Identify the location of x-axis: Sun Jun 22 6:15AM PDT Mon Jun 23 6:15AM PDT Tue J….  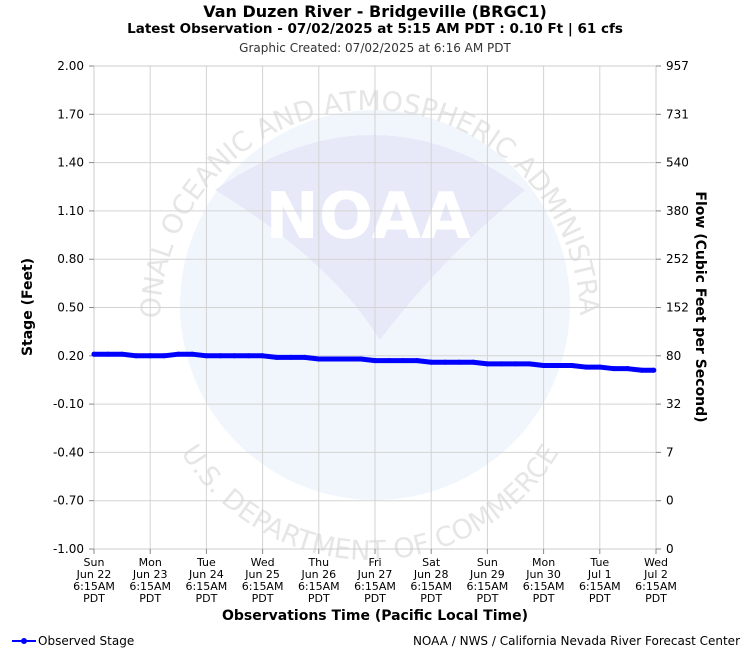
(375, 577).